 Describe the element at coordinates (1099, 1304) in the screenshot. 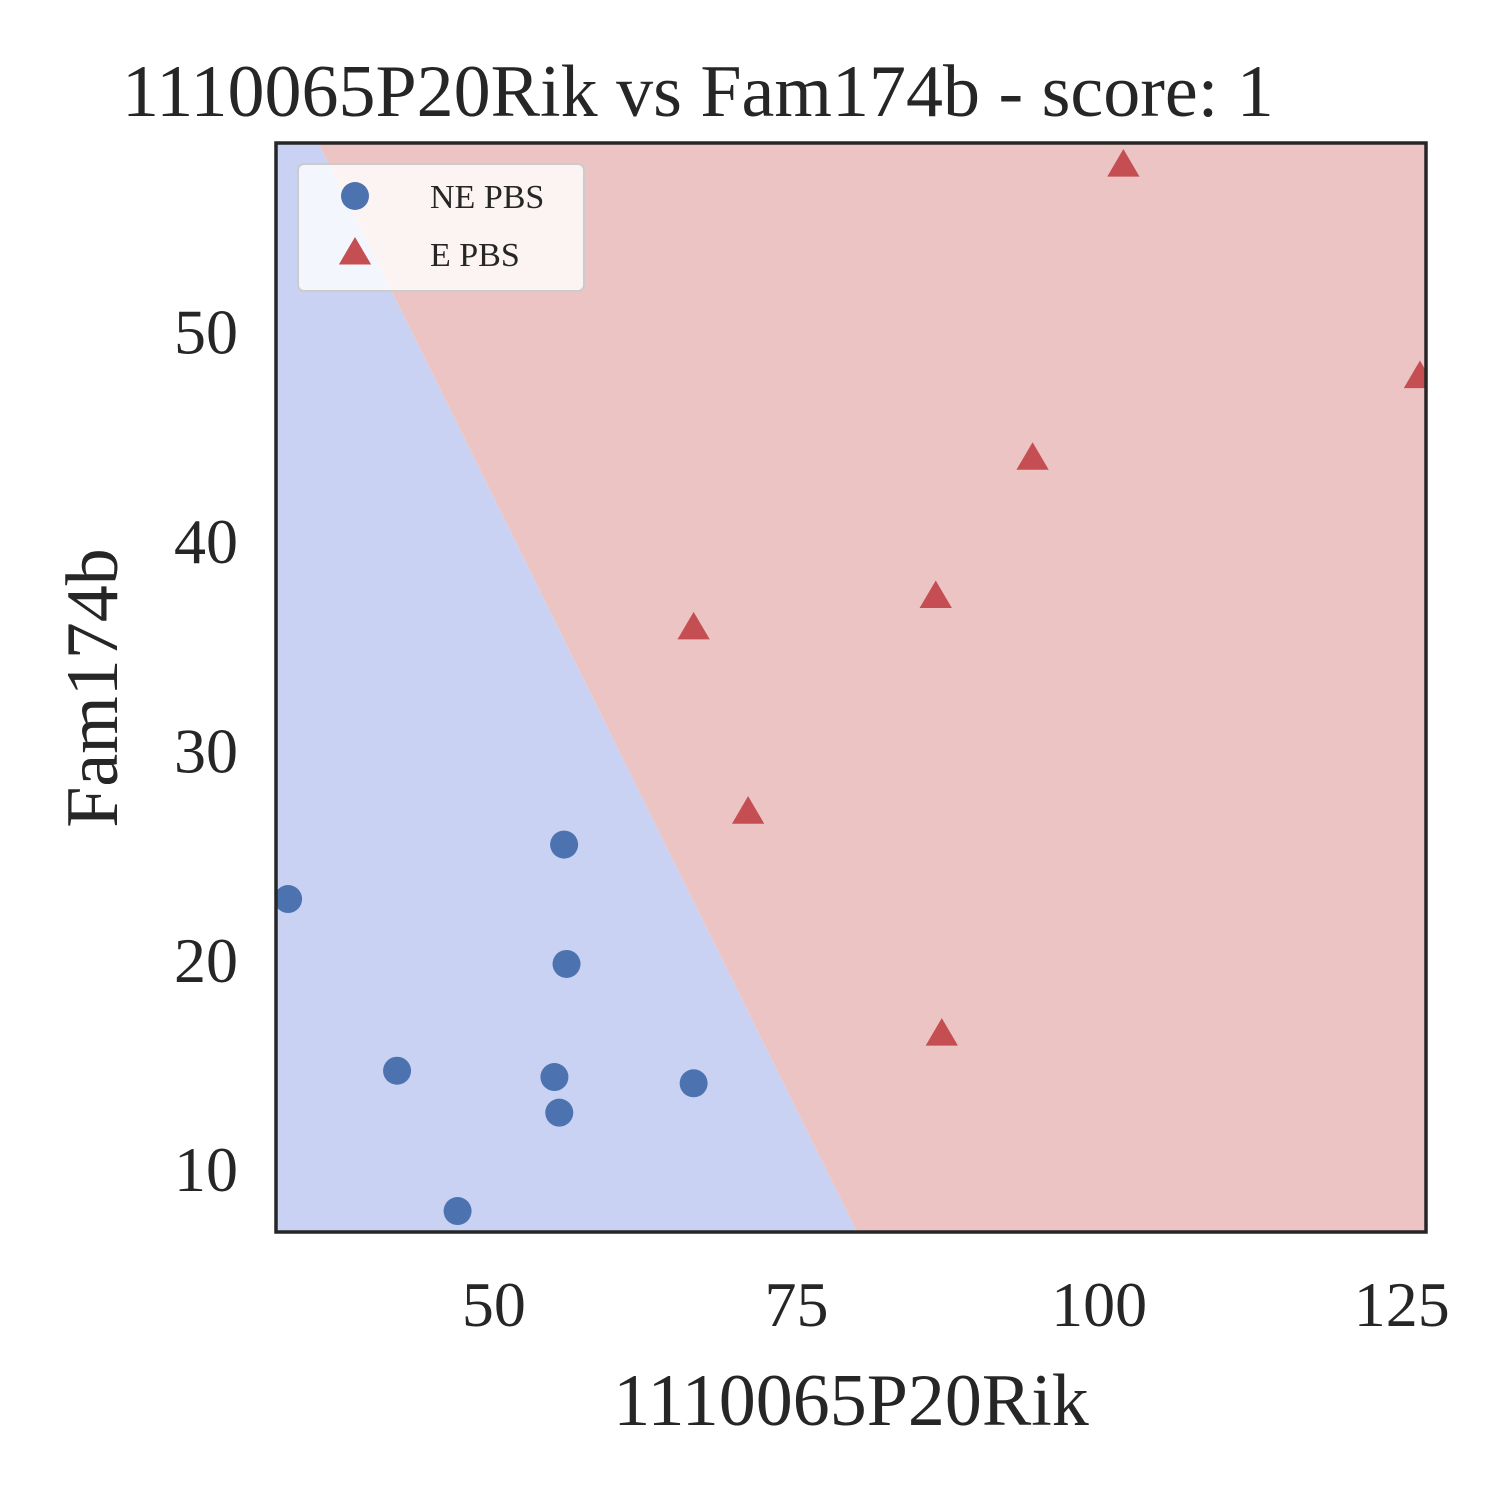

I see `x-tick-label-100: 100` at that location.